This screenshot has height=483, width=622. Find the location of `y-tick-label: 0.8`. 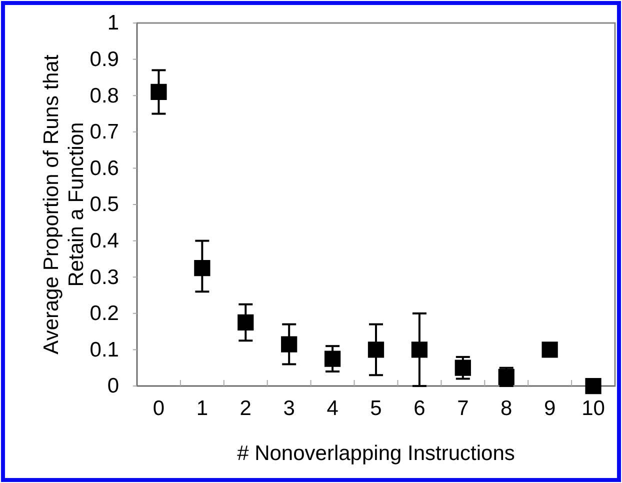

y-tick-label: 0.8 is located at coordinates (104, 96).